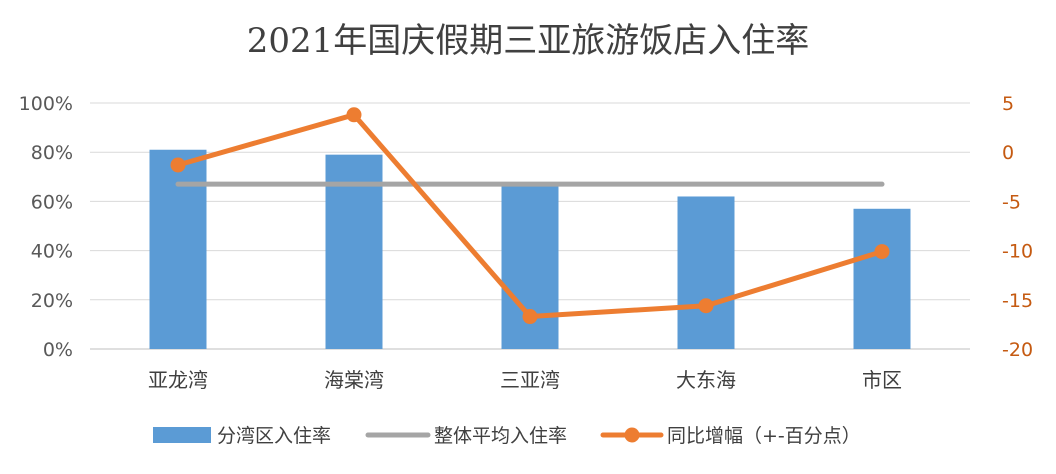 This screenshot has height=474, width=1056. I want to click on category-labels: 亚龙湾 海棠湾 三亚湾 大东海 市区, so click(525, 380).